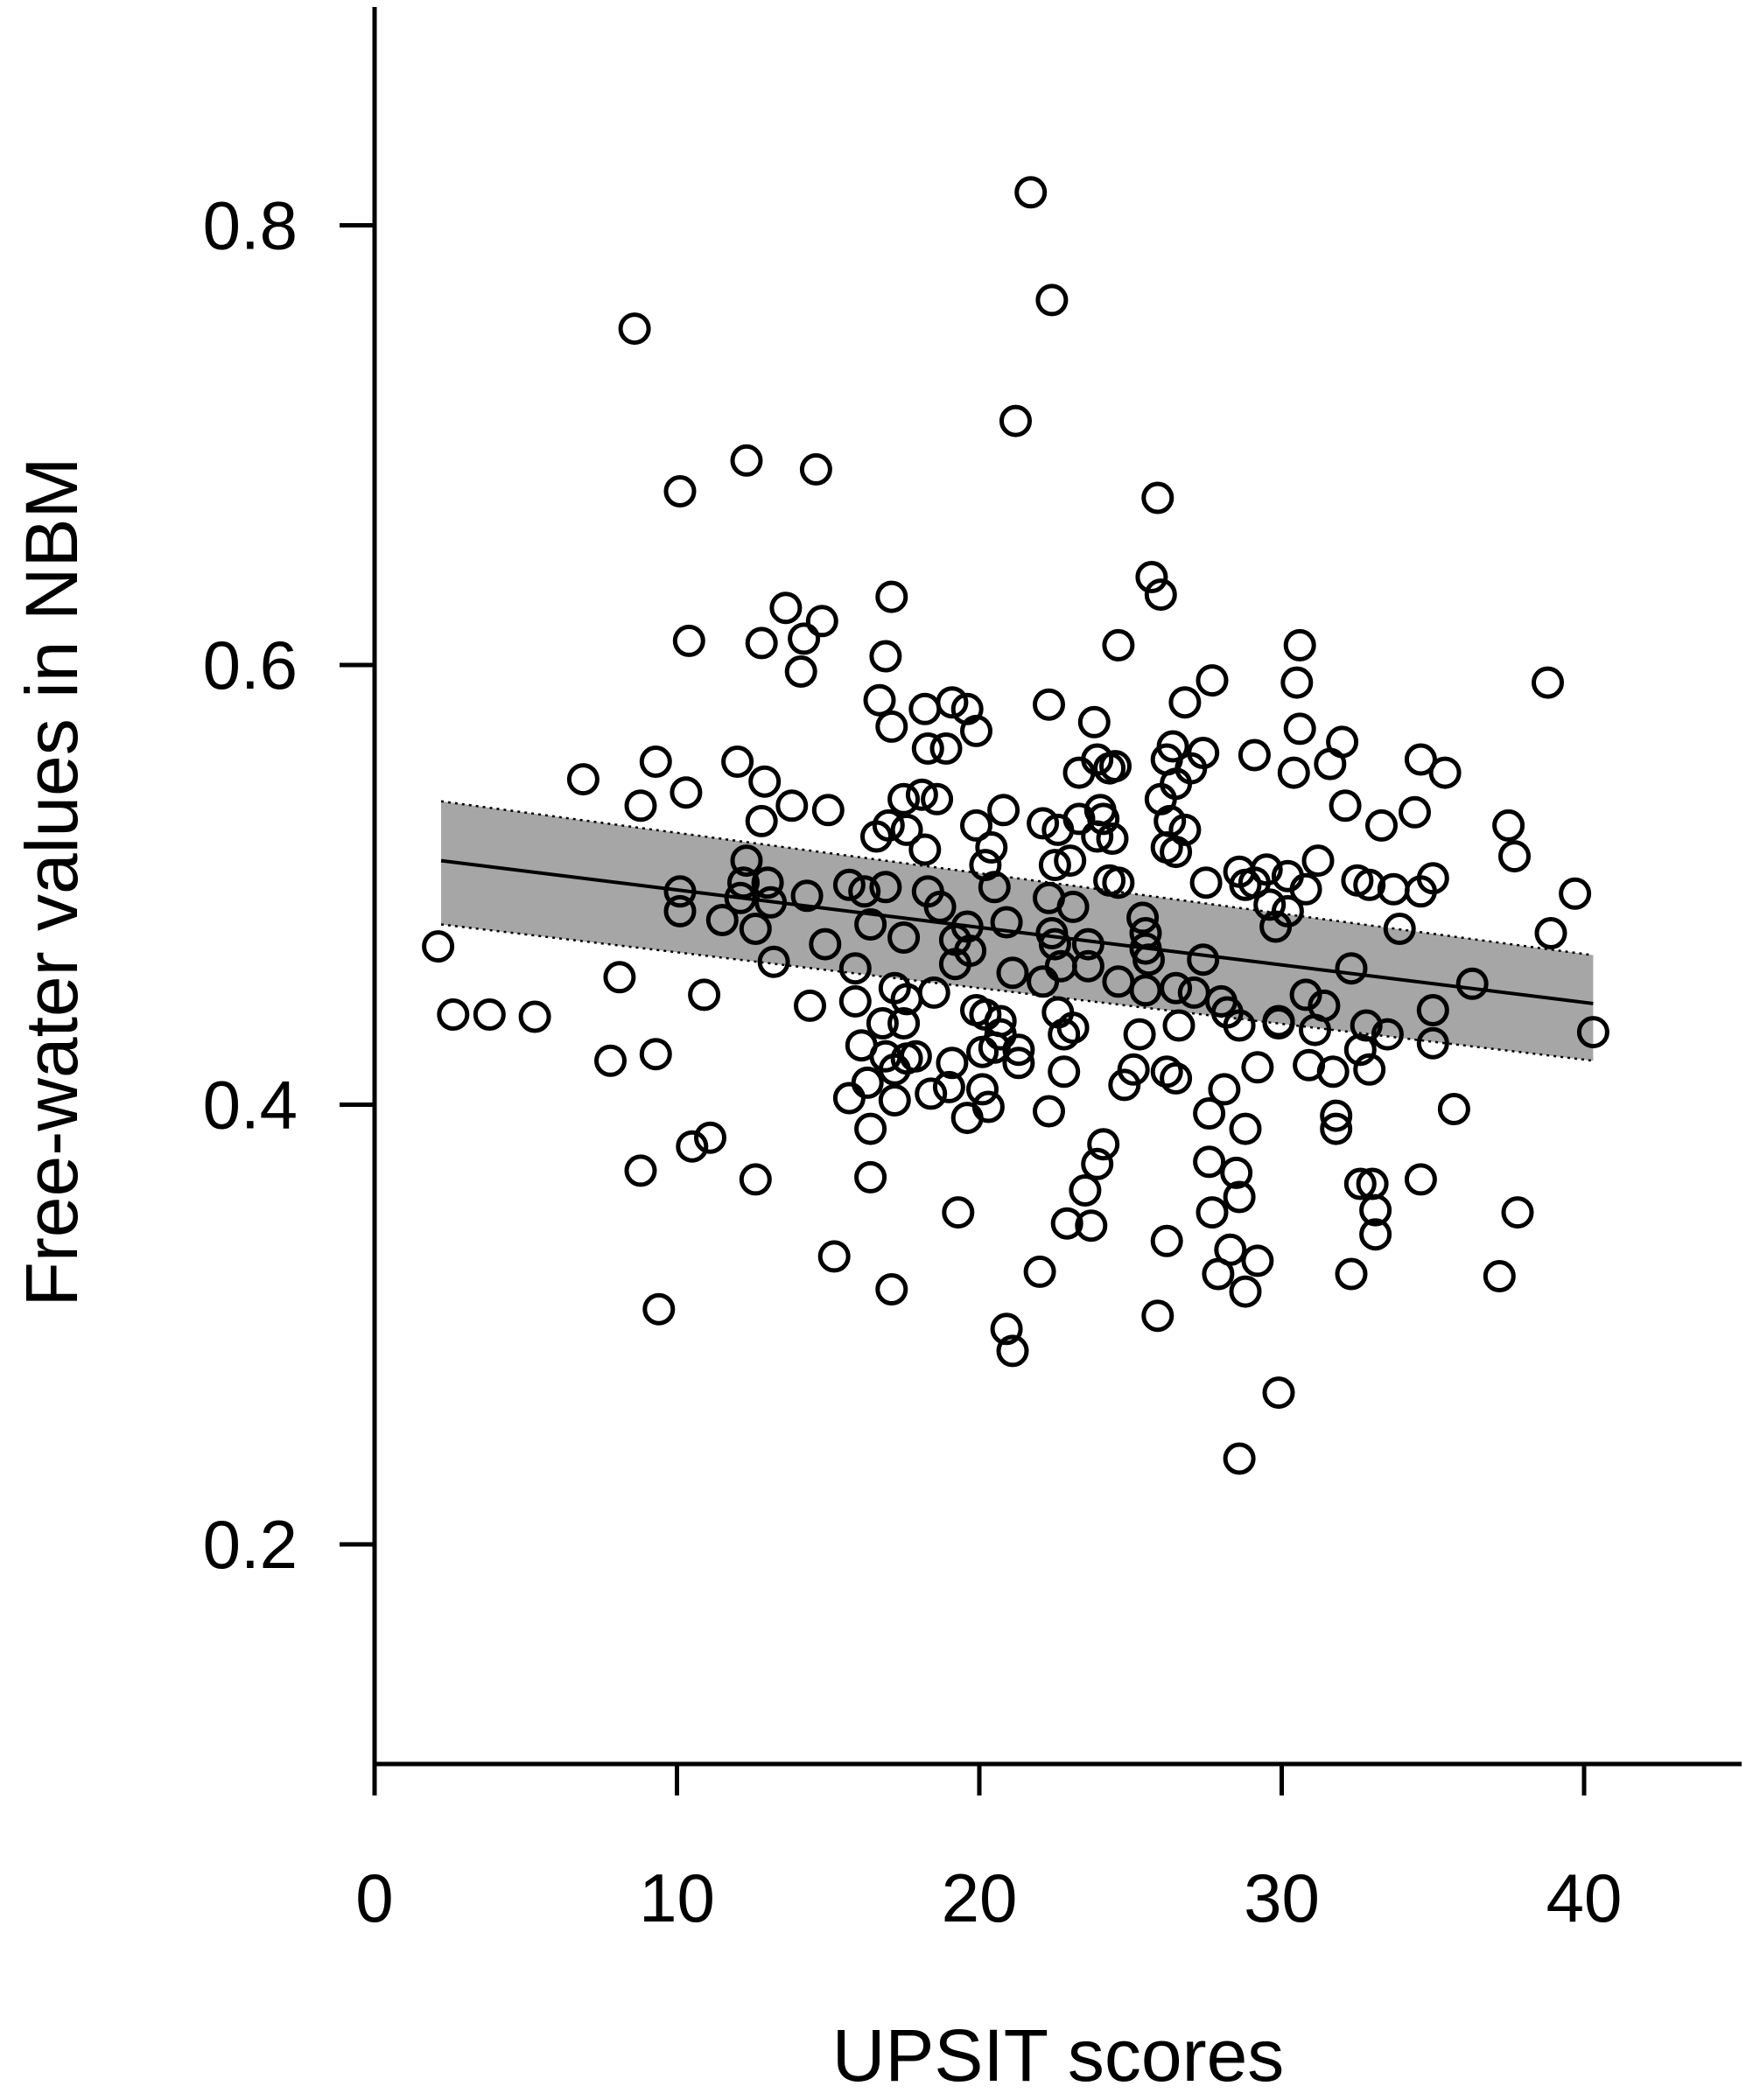 This screenshot has width=1746, height=2100. Describe the element at coordinates (1058, 2055) in the screenshot. I see `x-axis-title: UPSIT scores` at that location.